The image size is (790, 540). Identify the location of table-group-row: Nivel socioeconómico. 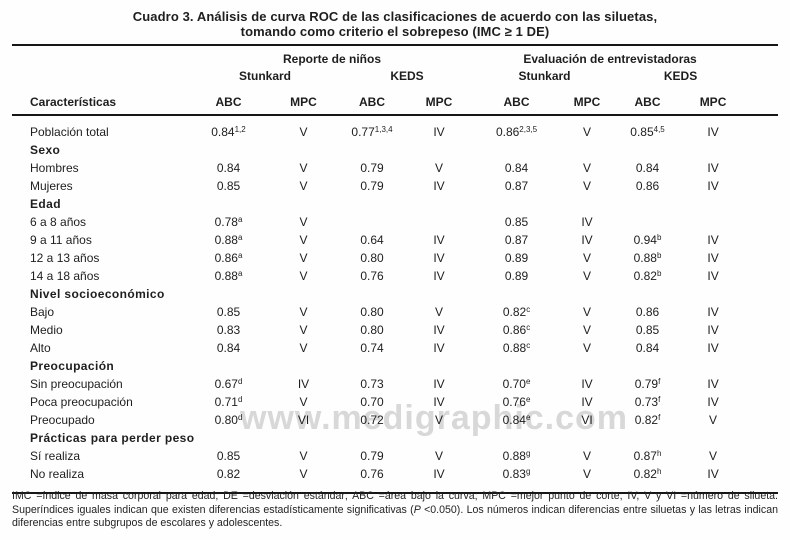
(395, 294).